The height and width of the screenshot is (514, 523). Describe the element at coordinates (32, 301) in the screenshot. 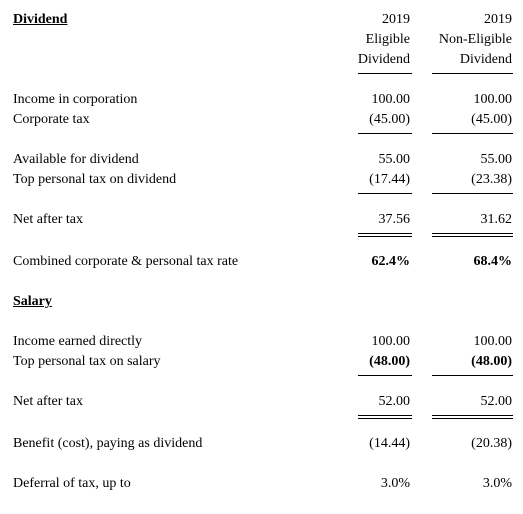

I see `section-heading: Salary` at that location.